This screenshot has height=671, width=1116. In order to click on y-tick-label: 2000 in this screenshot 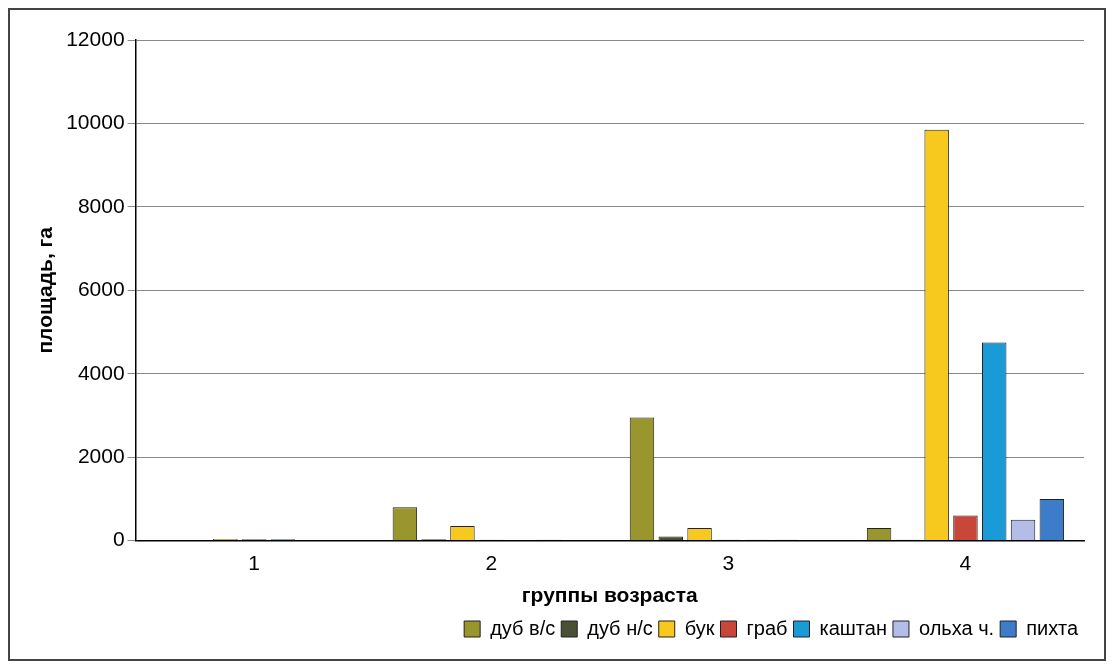, I will do `click(101, 455)`.